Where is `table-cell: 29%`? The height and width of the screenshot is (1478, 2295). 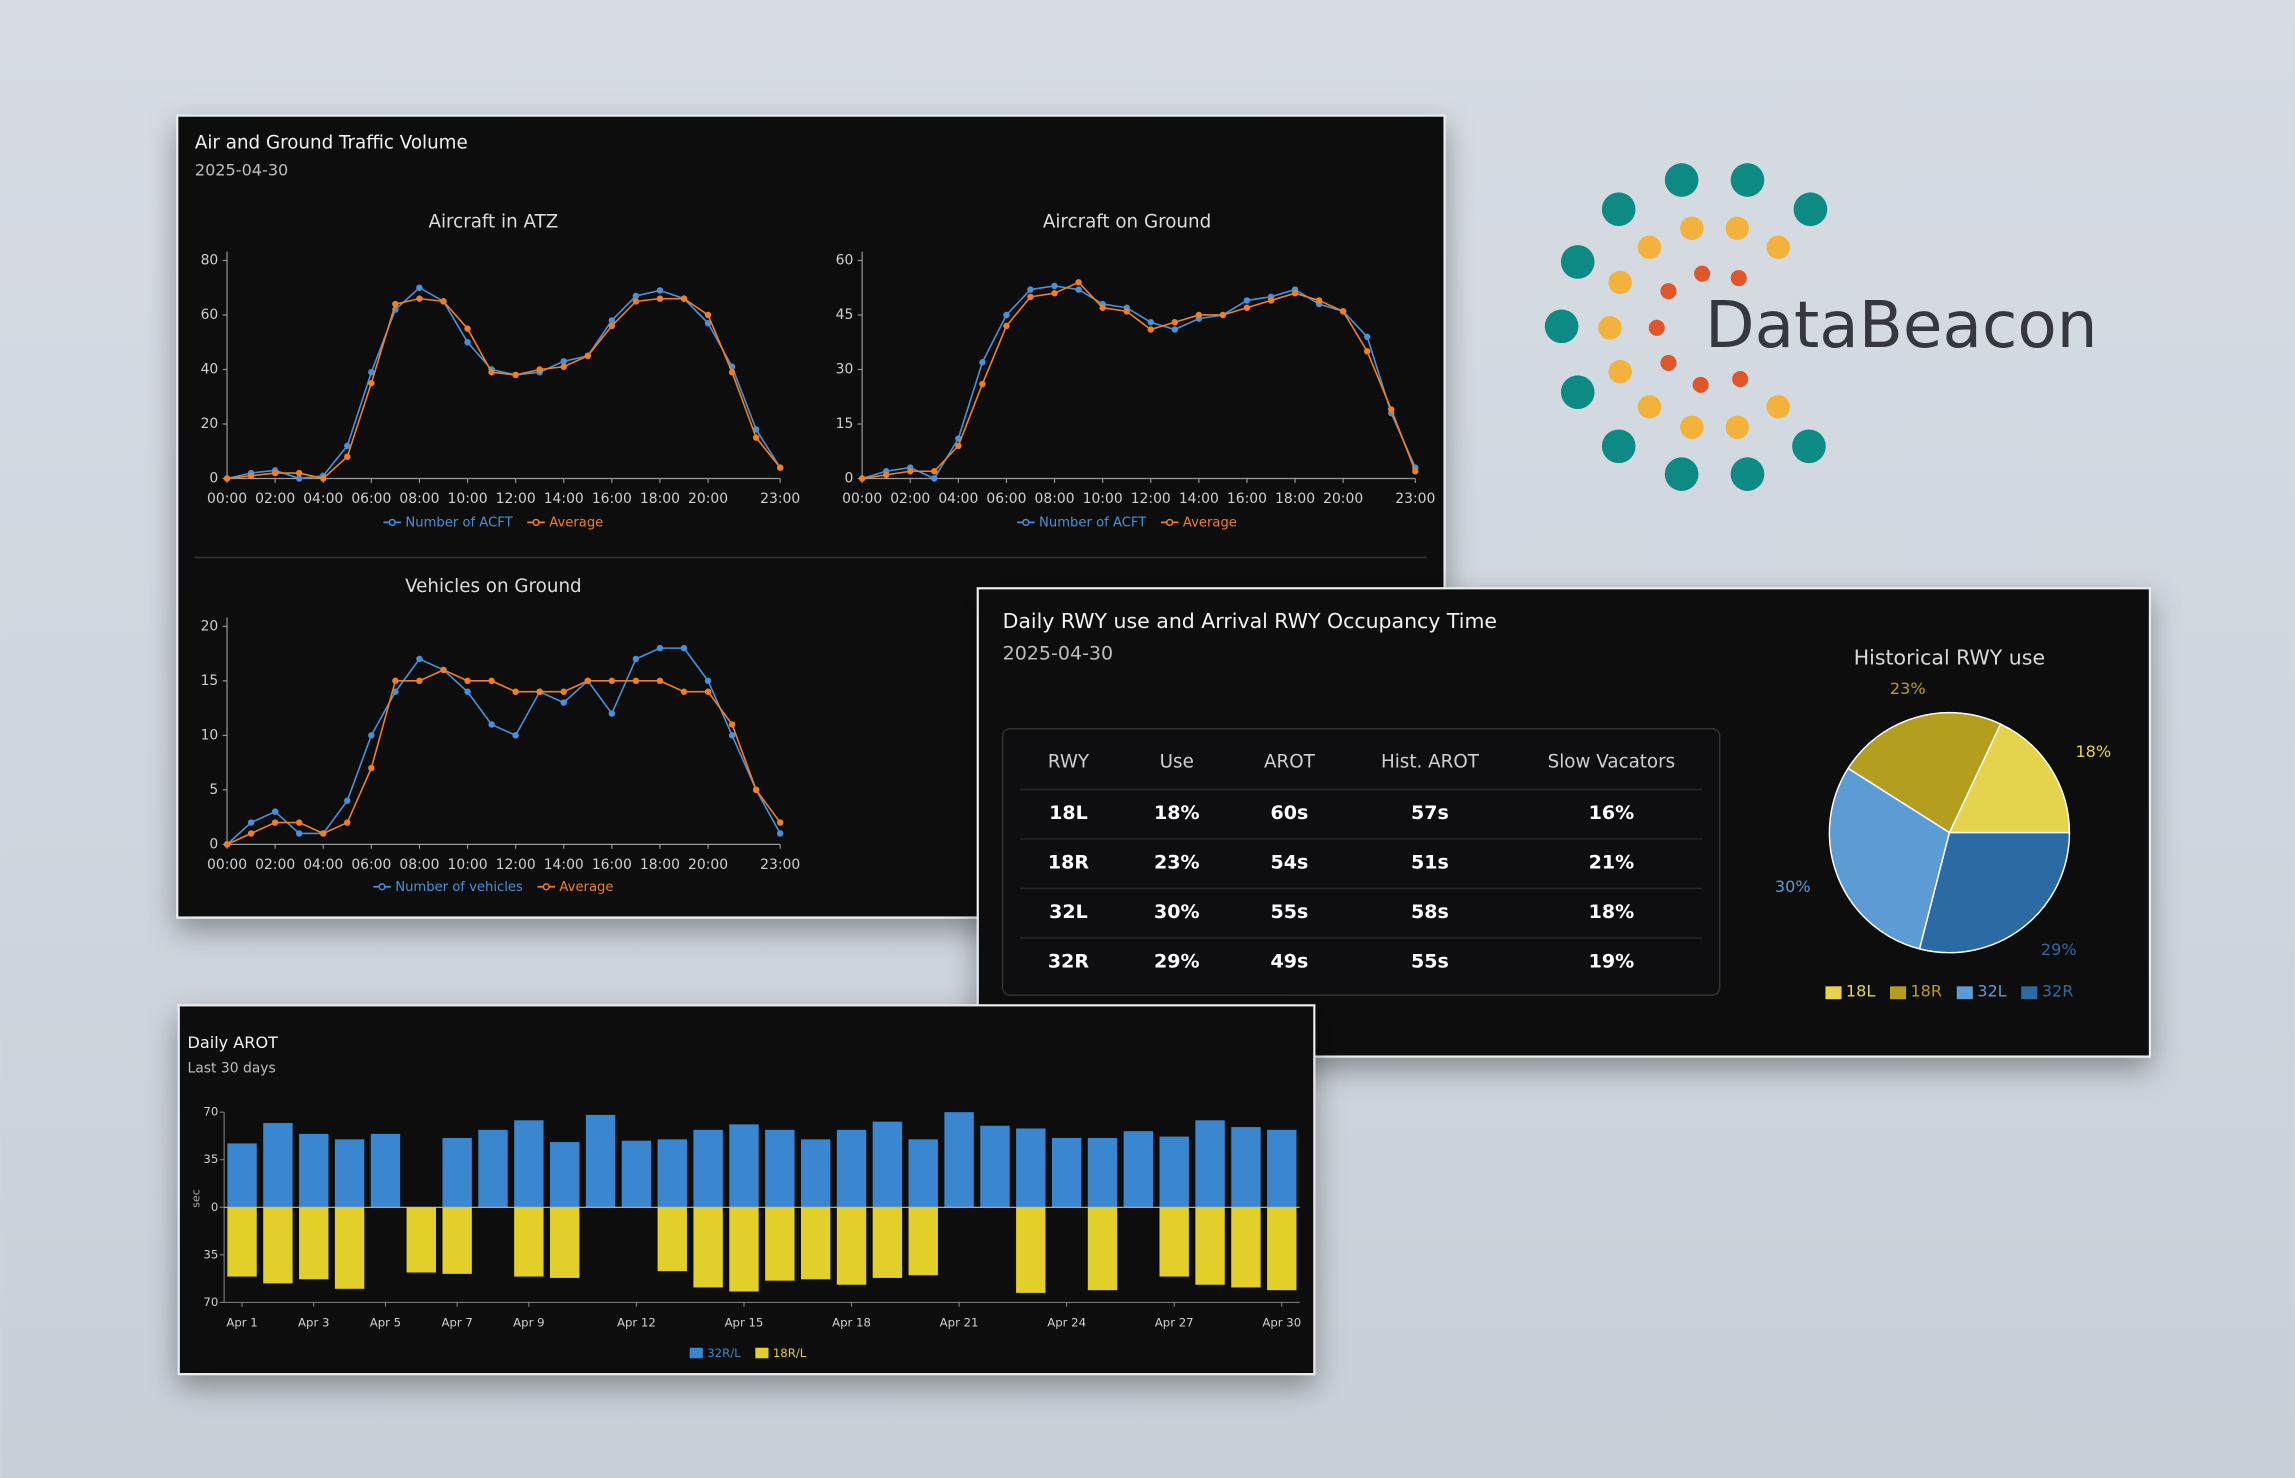 table-cell: 29% is located at coordinates (1177, 962).